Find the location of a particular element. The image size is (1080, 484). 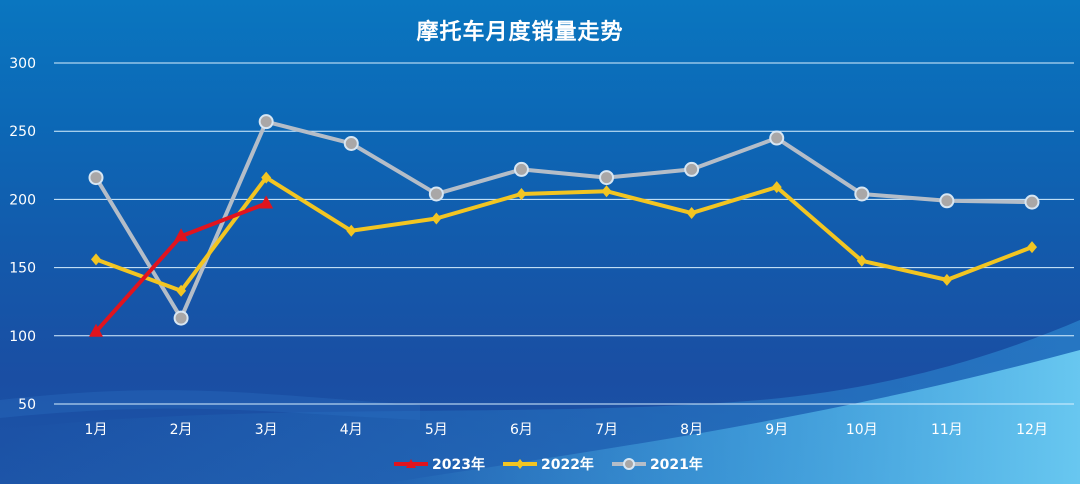

legend-item-2023: 2023年 is located at coordinates (439, 464).